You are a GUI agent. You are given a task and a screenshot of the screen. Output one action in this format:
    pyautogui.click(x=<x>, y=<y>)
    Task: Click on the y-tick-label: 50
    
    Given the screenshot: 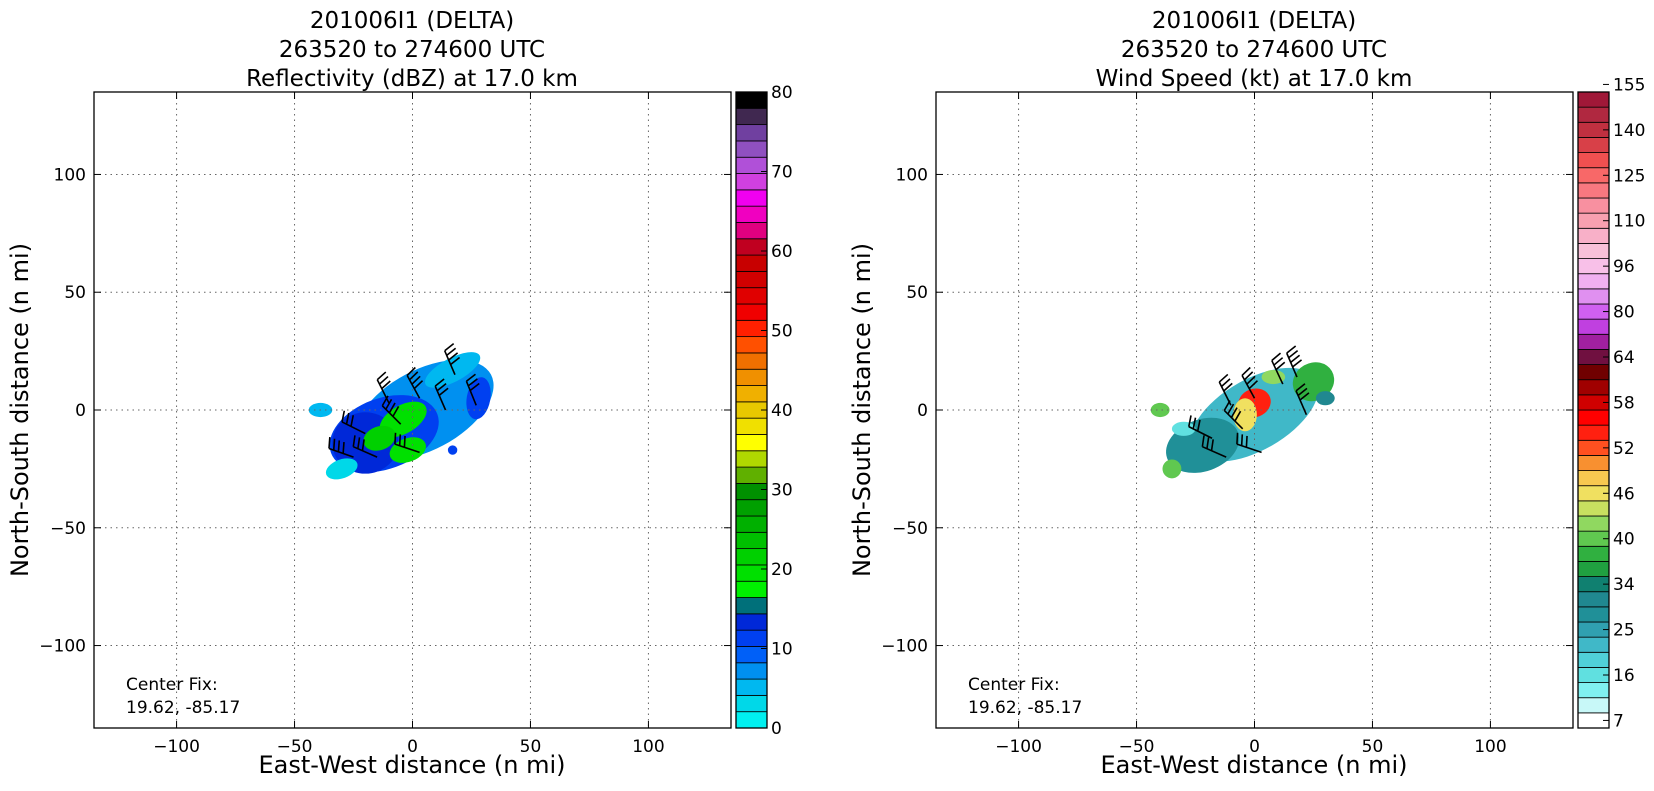 What is the action you would take?
    pyautogui.click(x=75, y=293)
    